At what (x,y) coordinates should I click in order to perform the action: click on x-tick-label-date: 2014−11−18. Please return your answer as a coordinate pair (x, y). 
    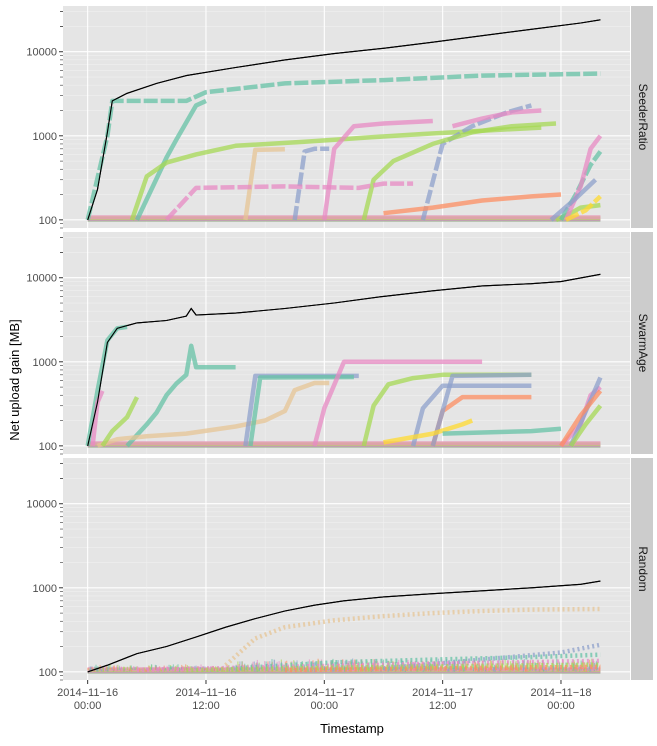
    Looking at the image, I should click on (560, 693).